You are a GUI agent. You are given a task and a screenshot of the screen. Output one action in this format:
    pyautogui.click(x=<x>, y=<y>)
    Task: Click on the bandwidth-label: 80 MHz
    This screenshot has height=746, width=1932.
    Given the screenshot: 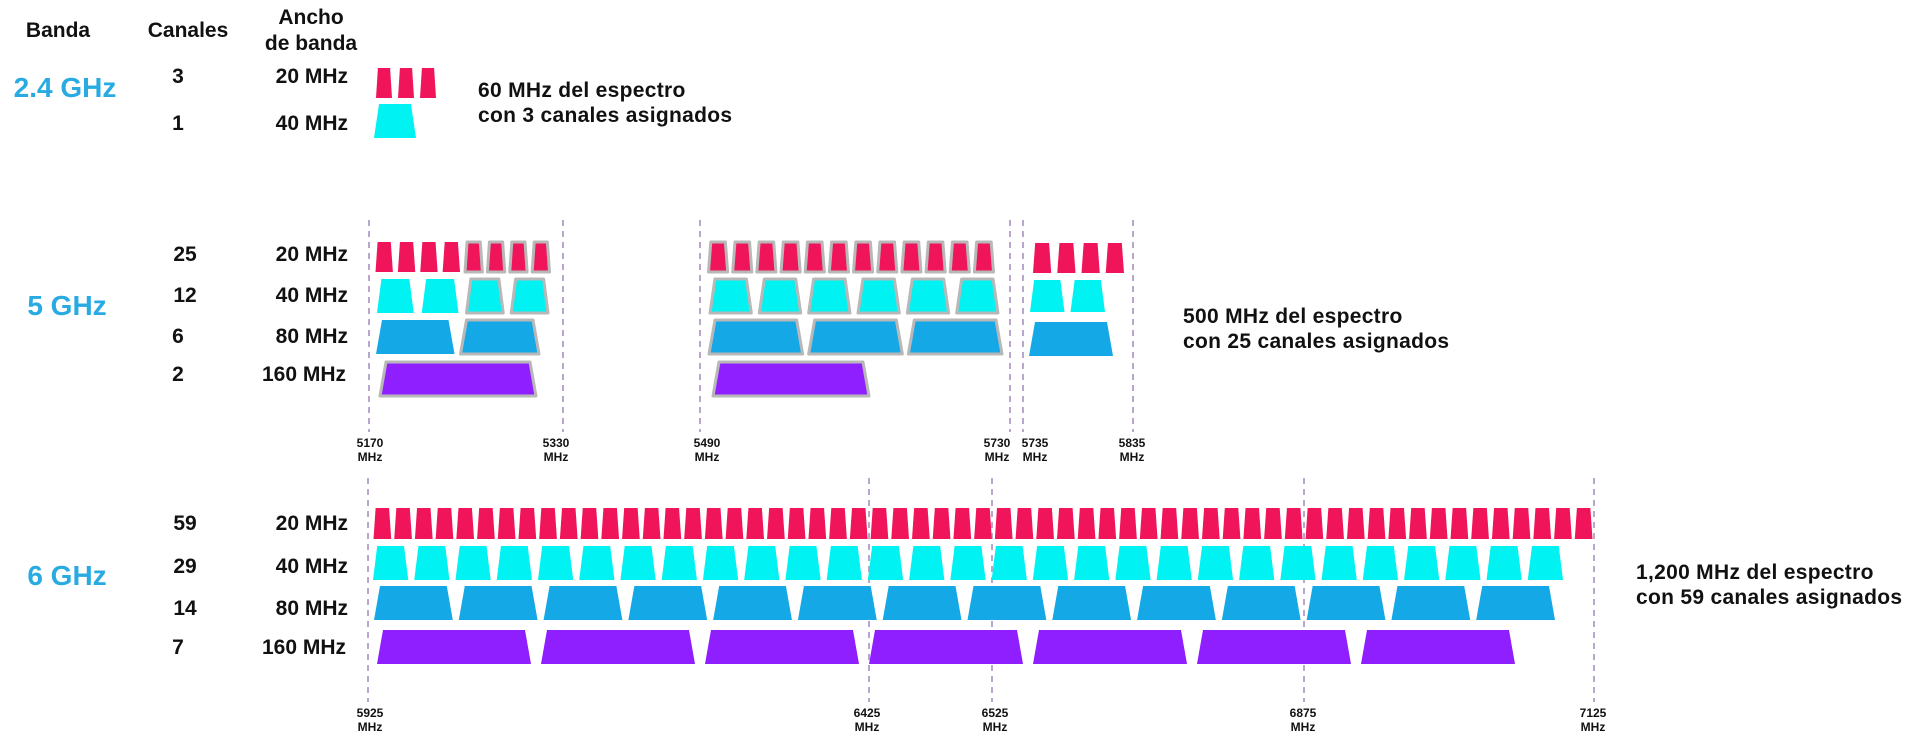 What is the action you would take?
    pyautogui.click(x=311, y=336)
    